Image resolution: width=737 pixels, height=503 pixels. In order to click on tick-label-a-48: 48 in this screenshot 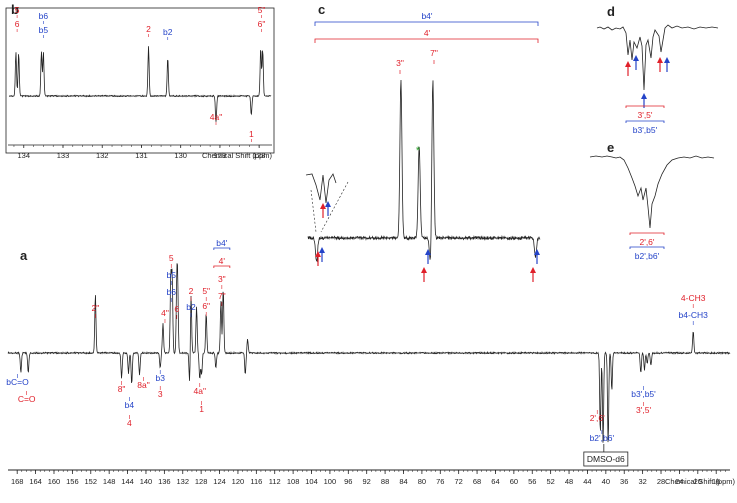, I will do `click(569, 481)`.